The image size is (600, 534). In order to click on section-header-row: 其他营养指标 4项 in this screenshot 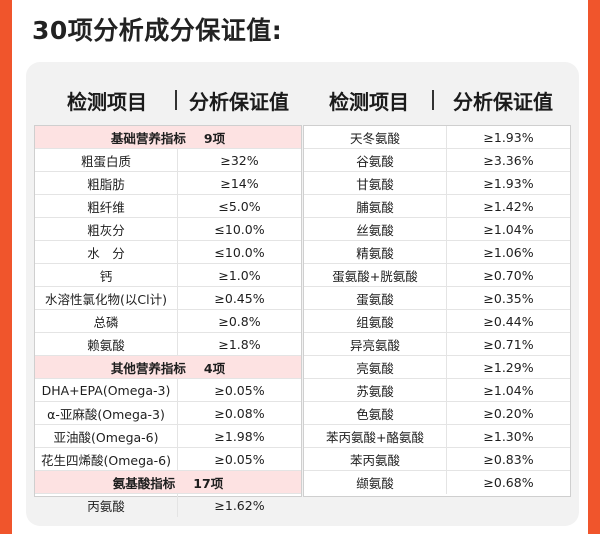, I will do `click(168, 367)`.